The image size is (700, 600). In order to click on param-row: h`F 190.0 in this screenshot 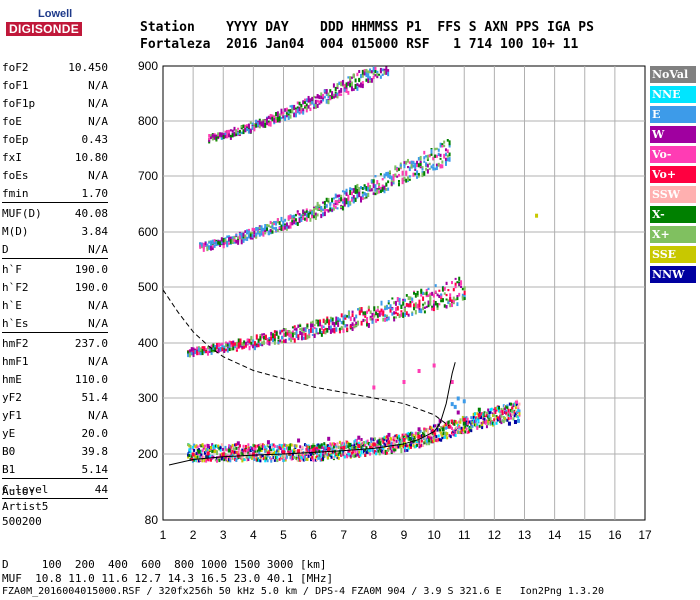, I will do `click(55, 269)`.